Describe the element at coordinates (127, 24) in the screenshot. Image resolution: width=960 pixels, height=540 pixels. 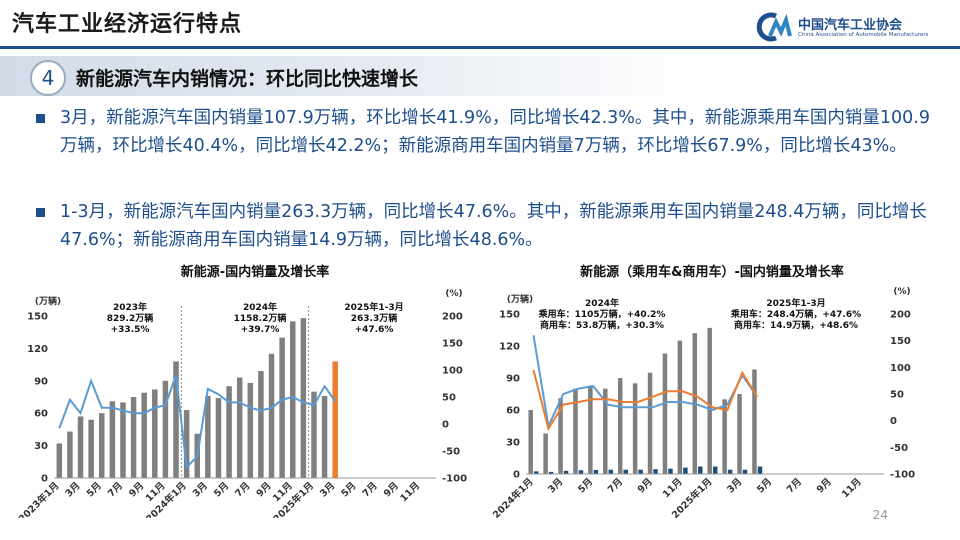
I see `page-title: 汽车工业经济运行特点` at that location.